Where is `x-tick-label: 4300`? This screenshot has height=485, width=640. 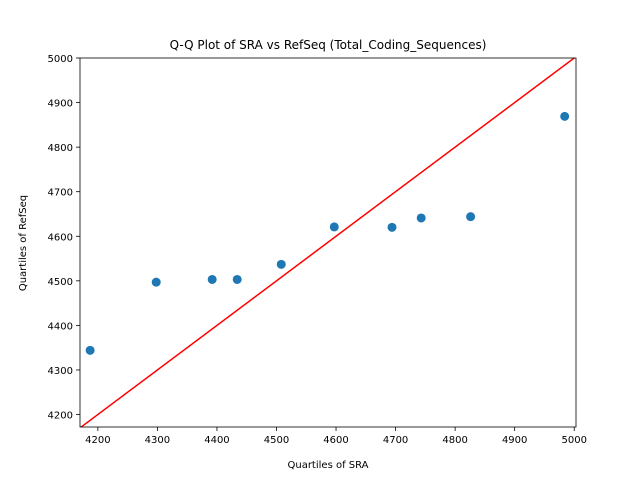
x-tick-label: 4300 is located at coordinates (157, 440).